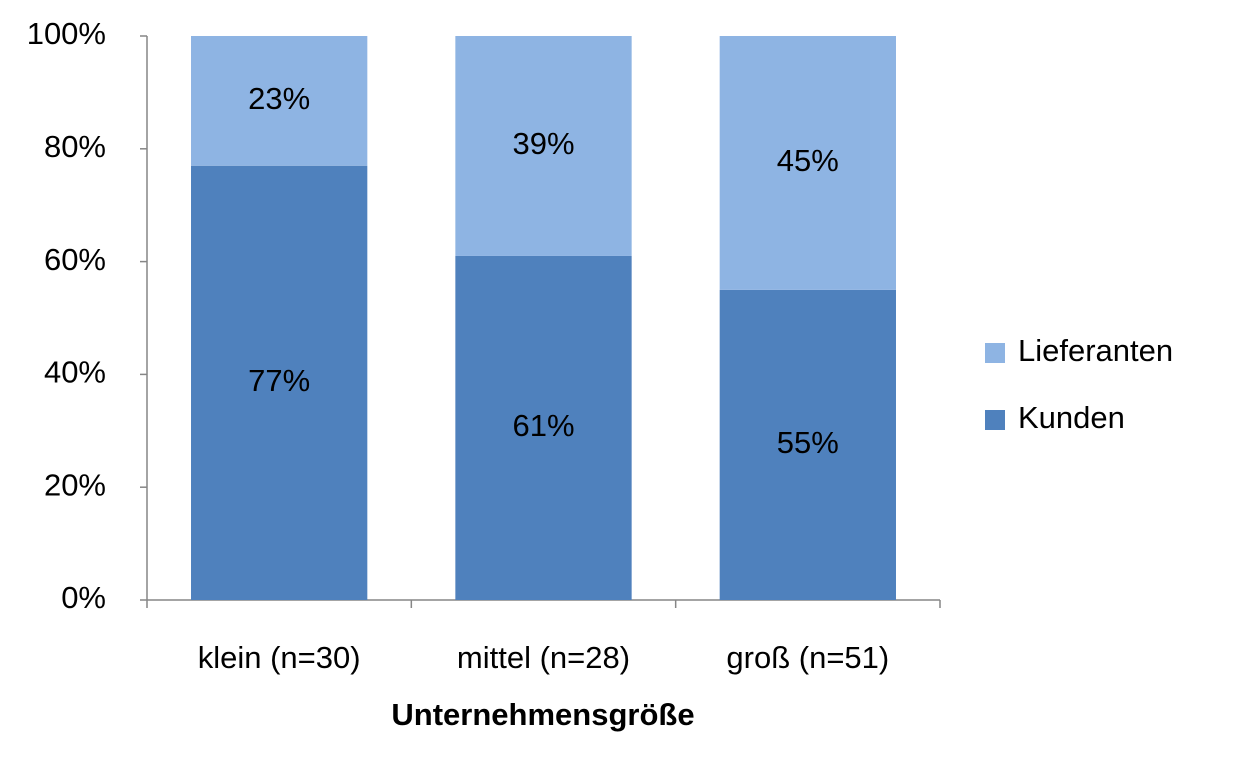 This screenshot has width=1240, height=765. Describe the element at coordinates (1095, 350) in the screenshot. I see `legend-label: Lieferanten` at that location.